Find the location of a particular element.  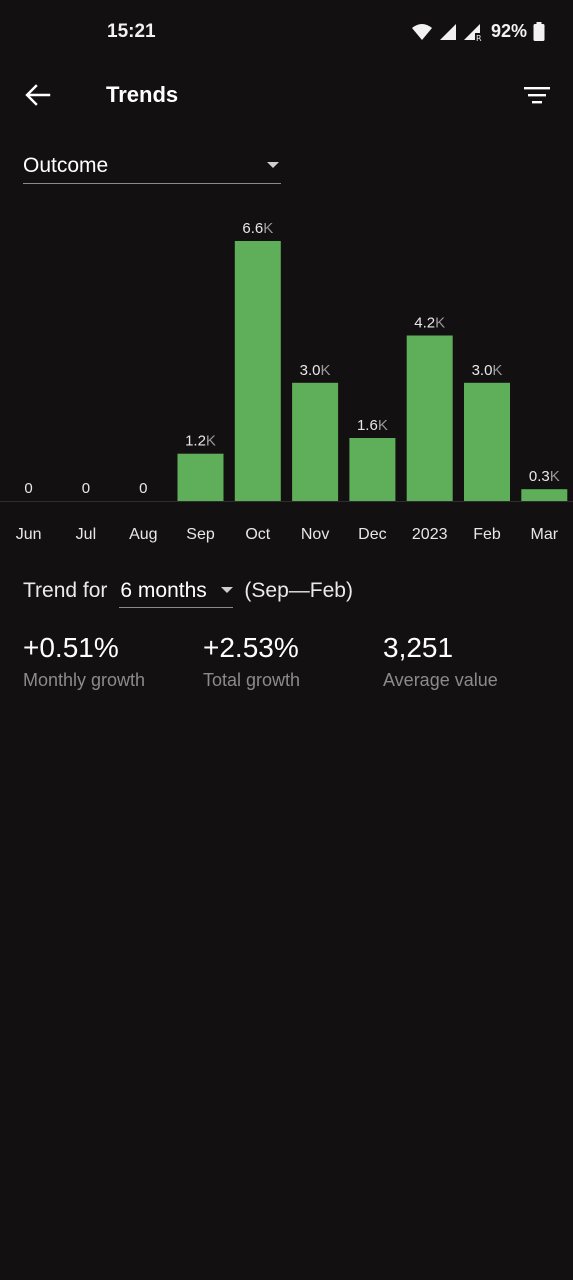

bar-nov is located at coordinates (315, 441).